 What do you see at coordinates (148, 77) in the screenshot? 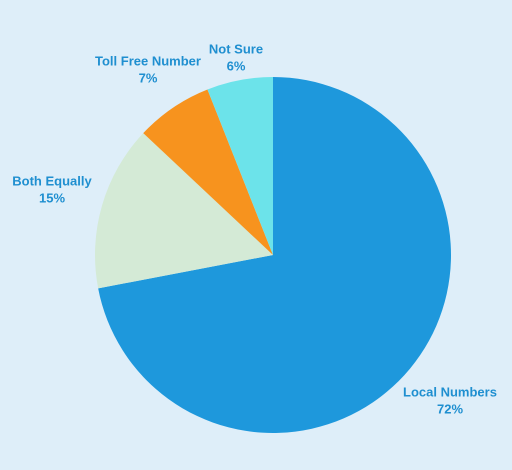
I see `value-label: 7%` at bounding box center [148, 77].